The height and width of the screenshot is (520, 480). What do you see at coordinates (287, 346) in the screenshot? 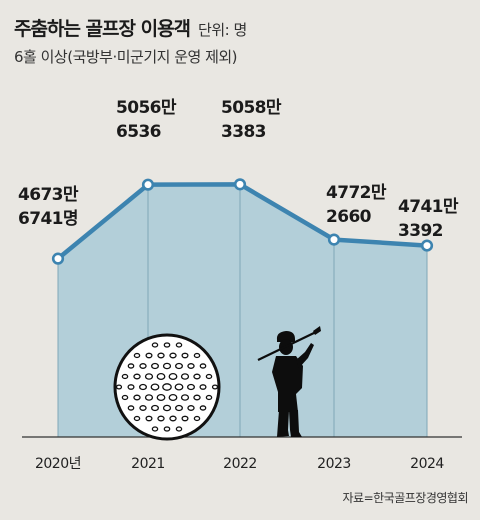
I see `golf-club-shaft` at bounding box center [287, 346].